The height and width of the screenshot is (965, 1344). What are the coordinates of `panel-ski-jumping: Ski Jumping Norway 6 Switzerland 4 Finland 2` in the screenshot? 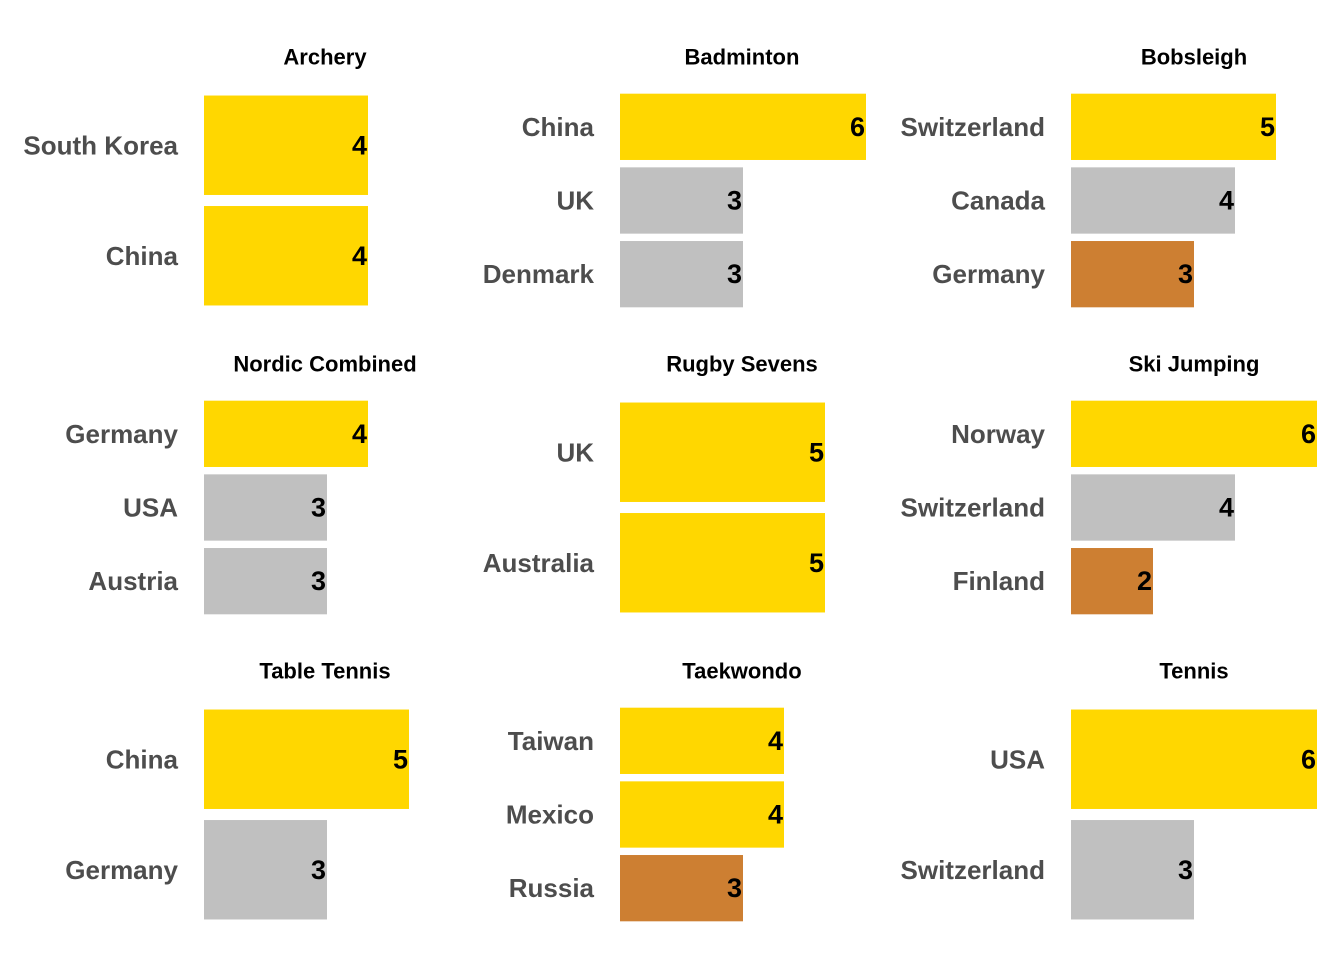 It's located at (1109, 483).